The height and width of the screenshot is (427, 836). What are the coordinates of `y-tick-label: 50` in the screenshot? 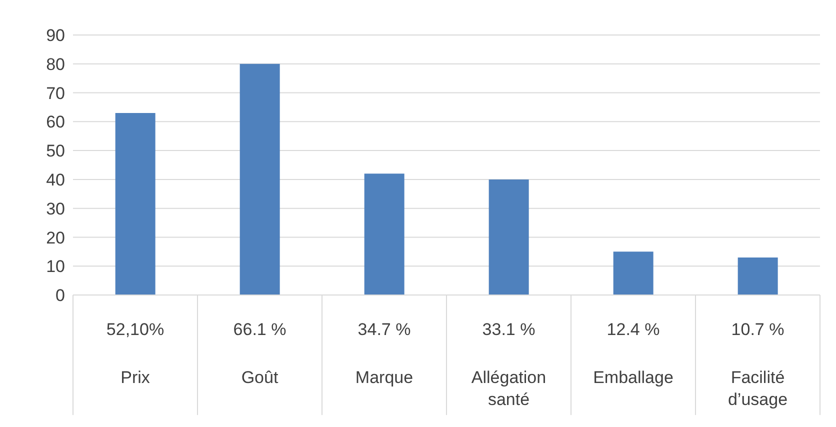 It's located at (55, 151).